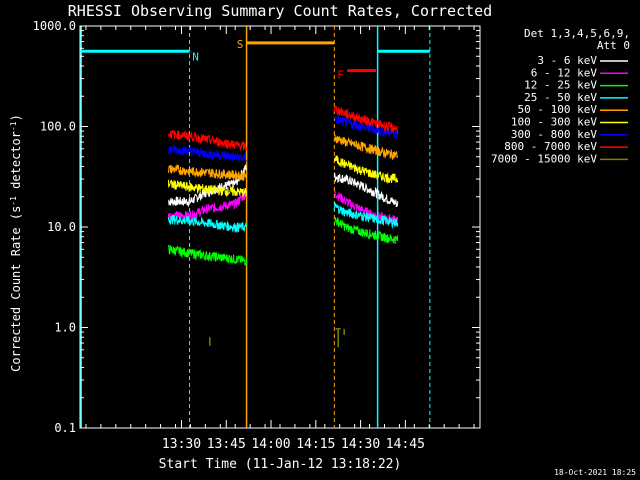 The image size is (640, 480). I want to click on series-800-7000-kev, so click(283, 127).